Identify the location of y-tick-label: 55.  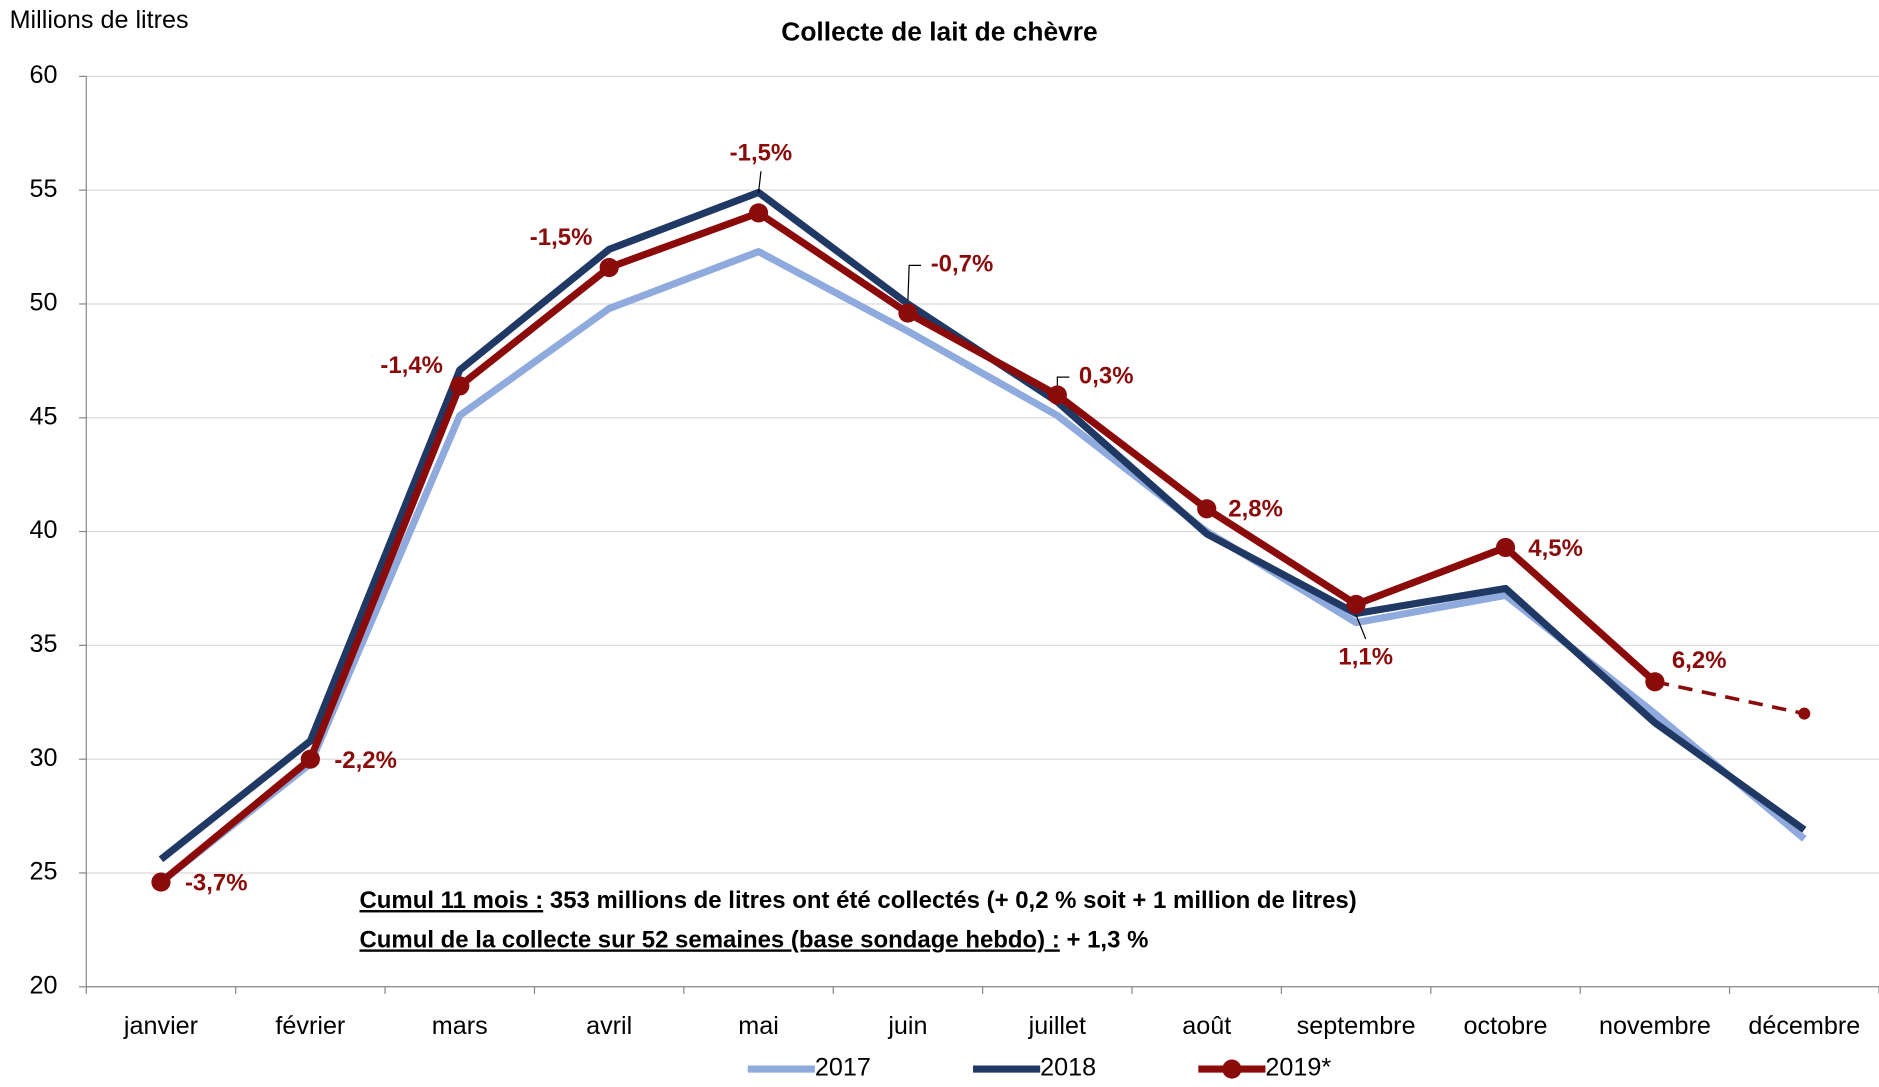
(44, 189).